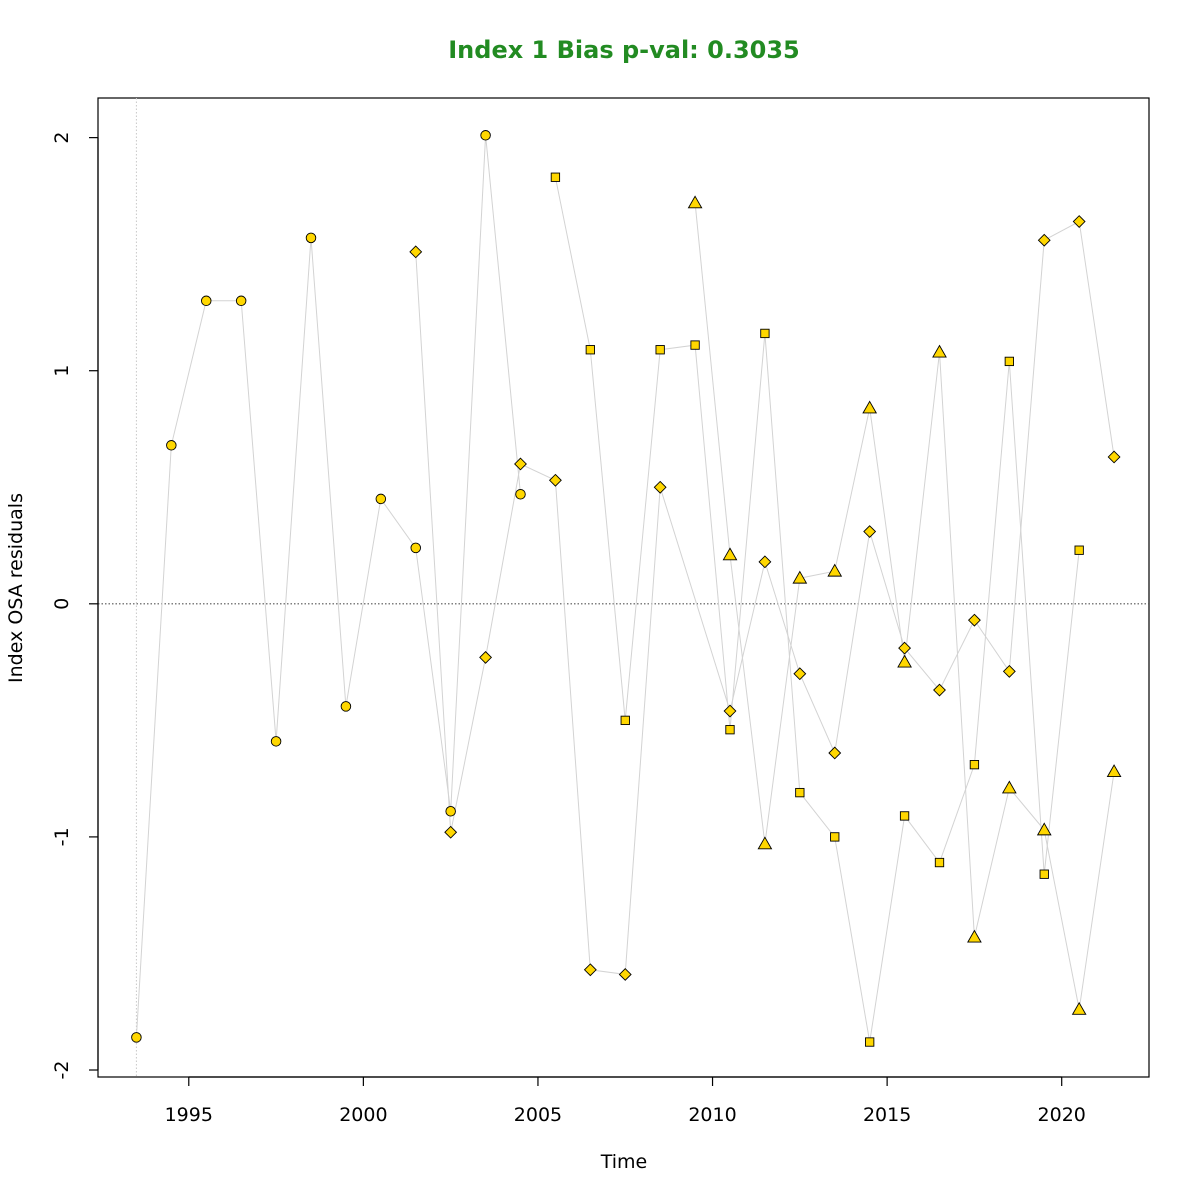 The height and width of the screenshot is (1200, 1200). Describe the element at coordinates (538, 1115) in the screenshot. I see `x-tick-label: 2005` at that location.